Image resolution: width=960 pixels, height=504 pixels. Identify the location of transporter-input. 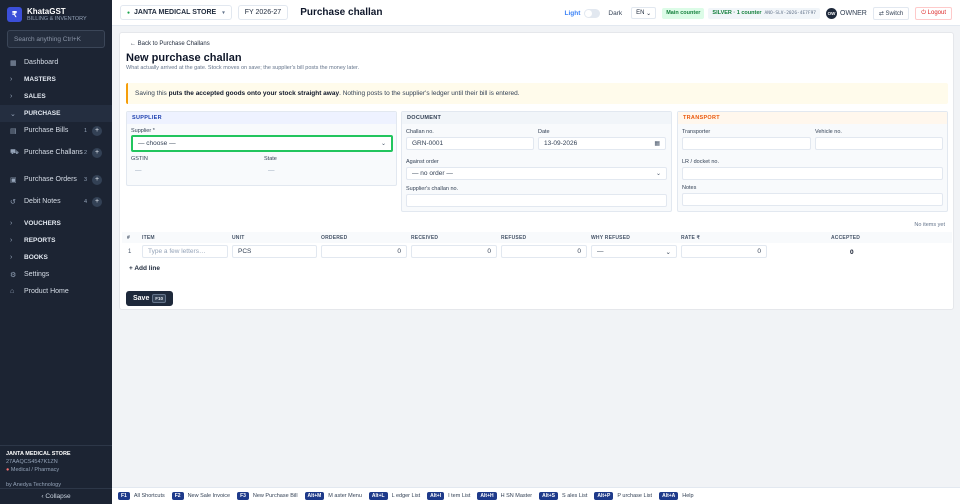
(746, 143).